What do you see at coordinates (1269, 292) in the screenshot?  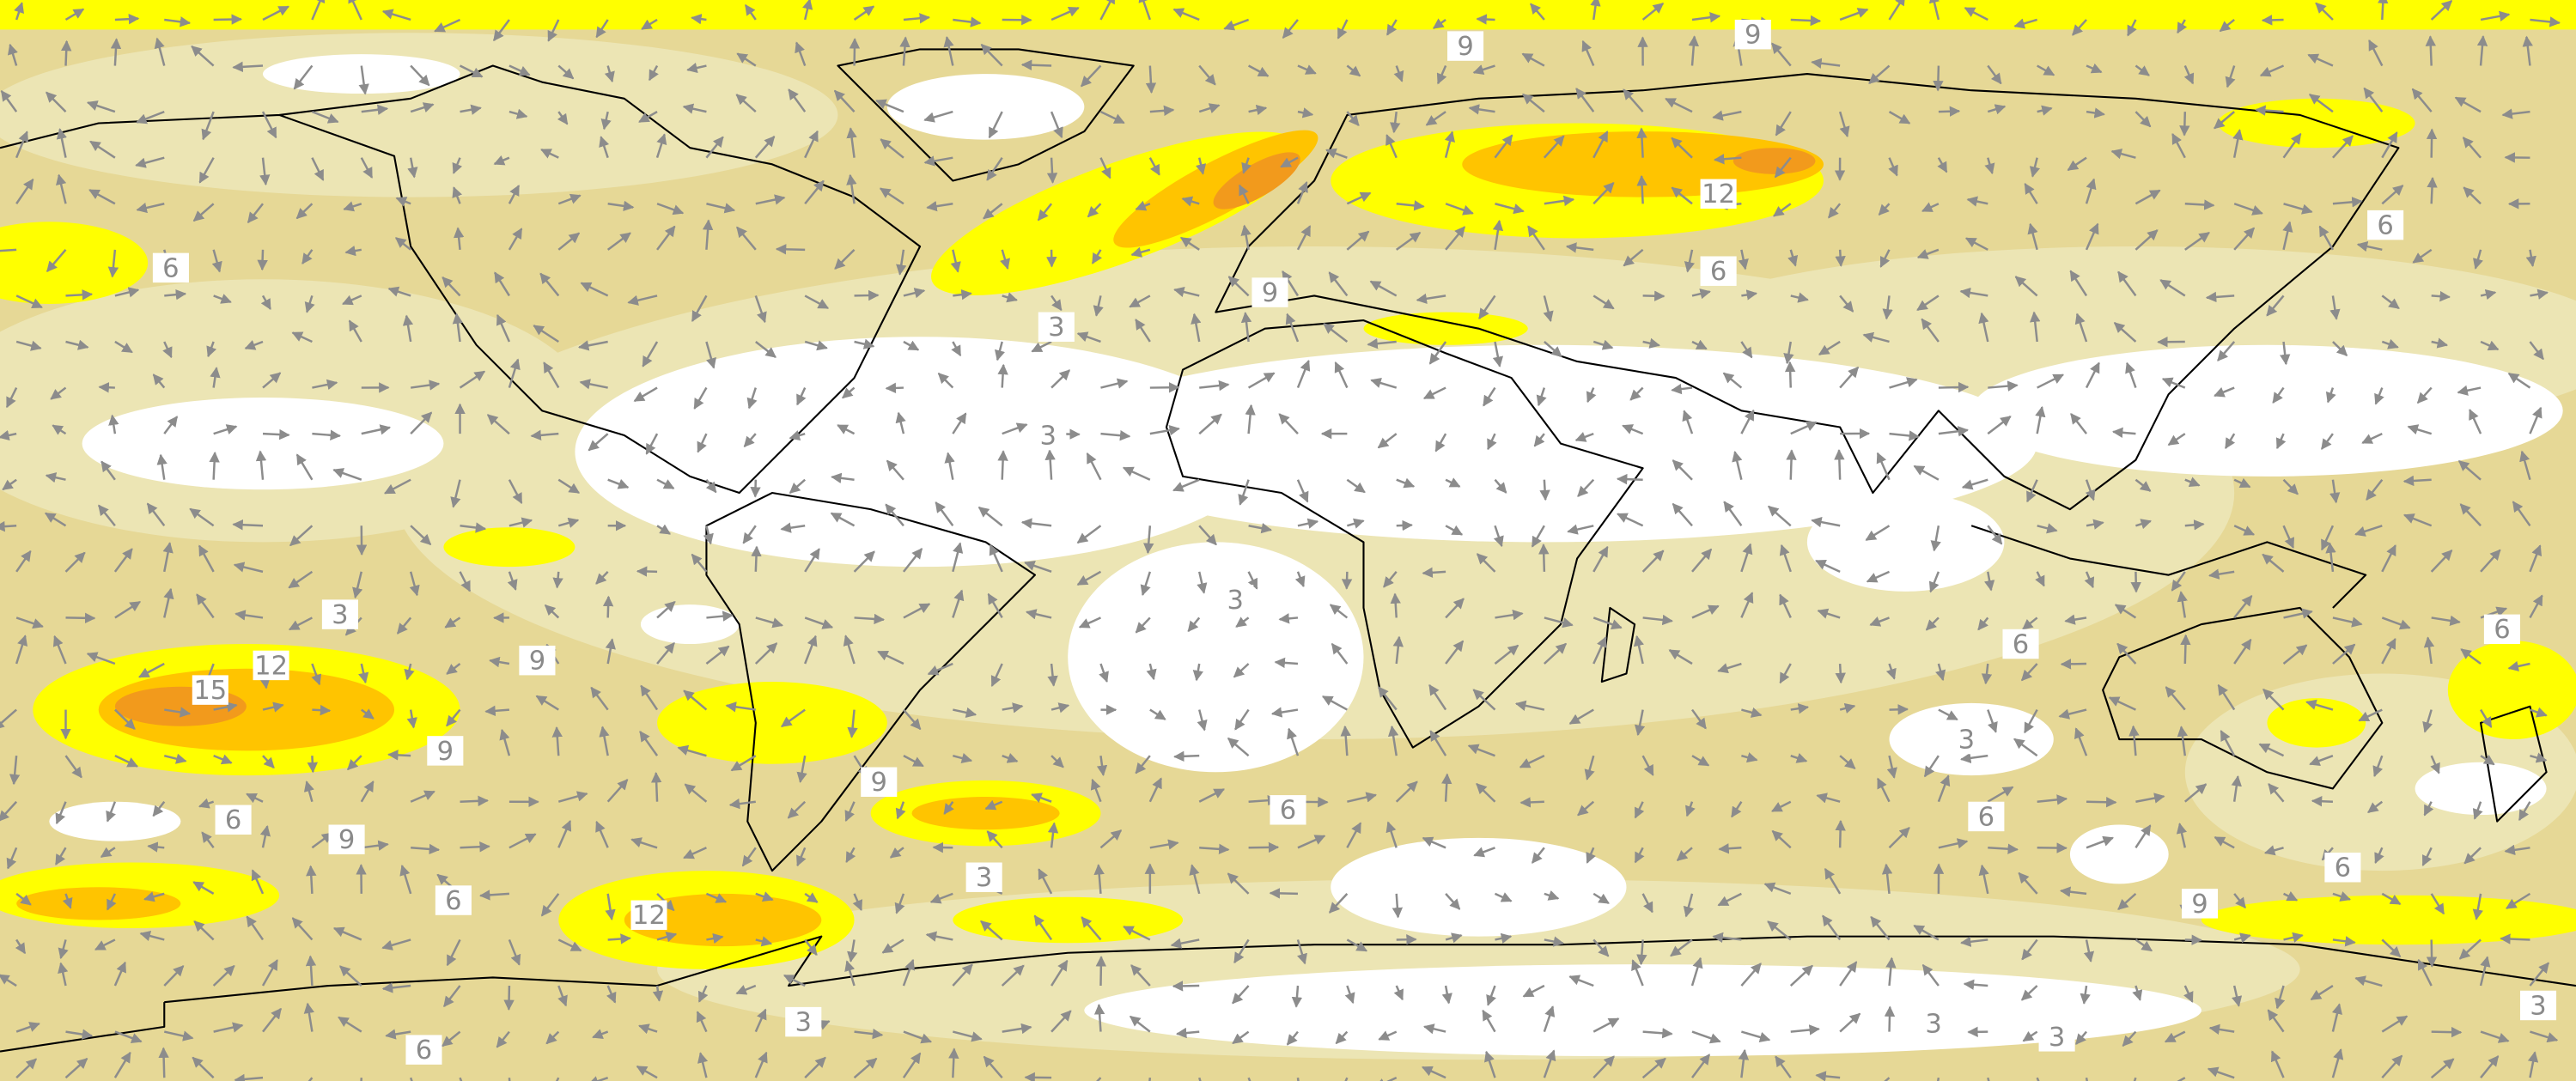 I see `contour-label: 9` at bounding box center [1269, 292].